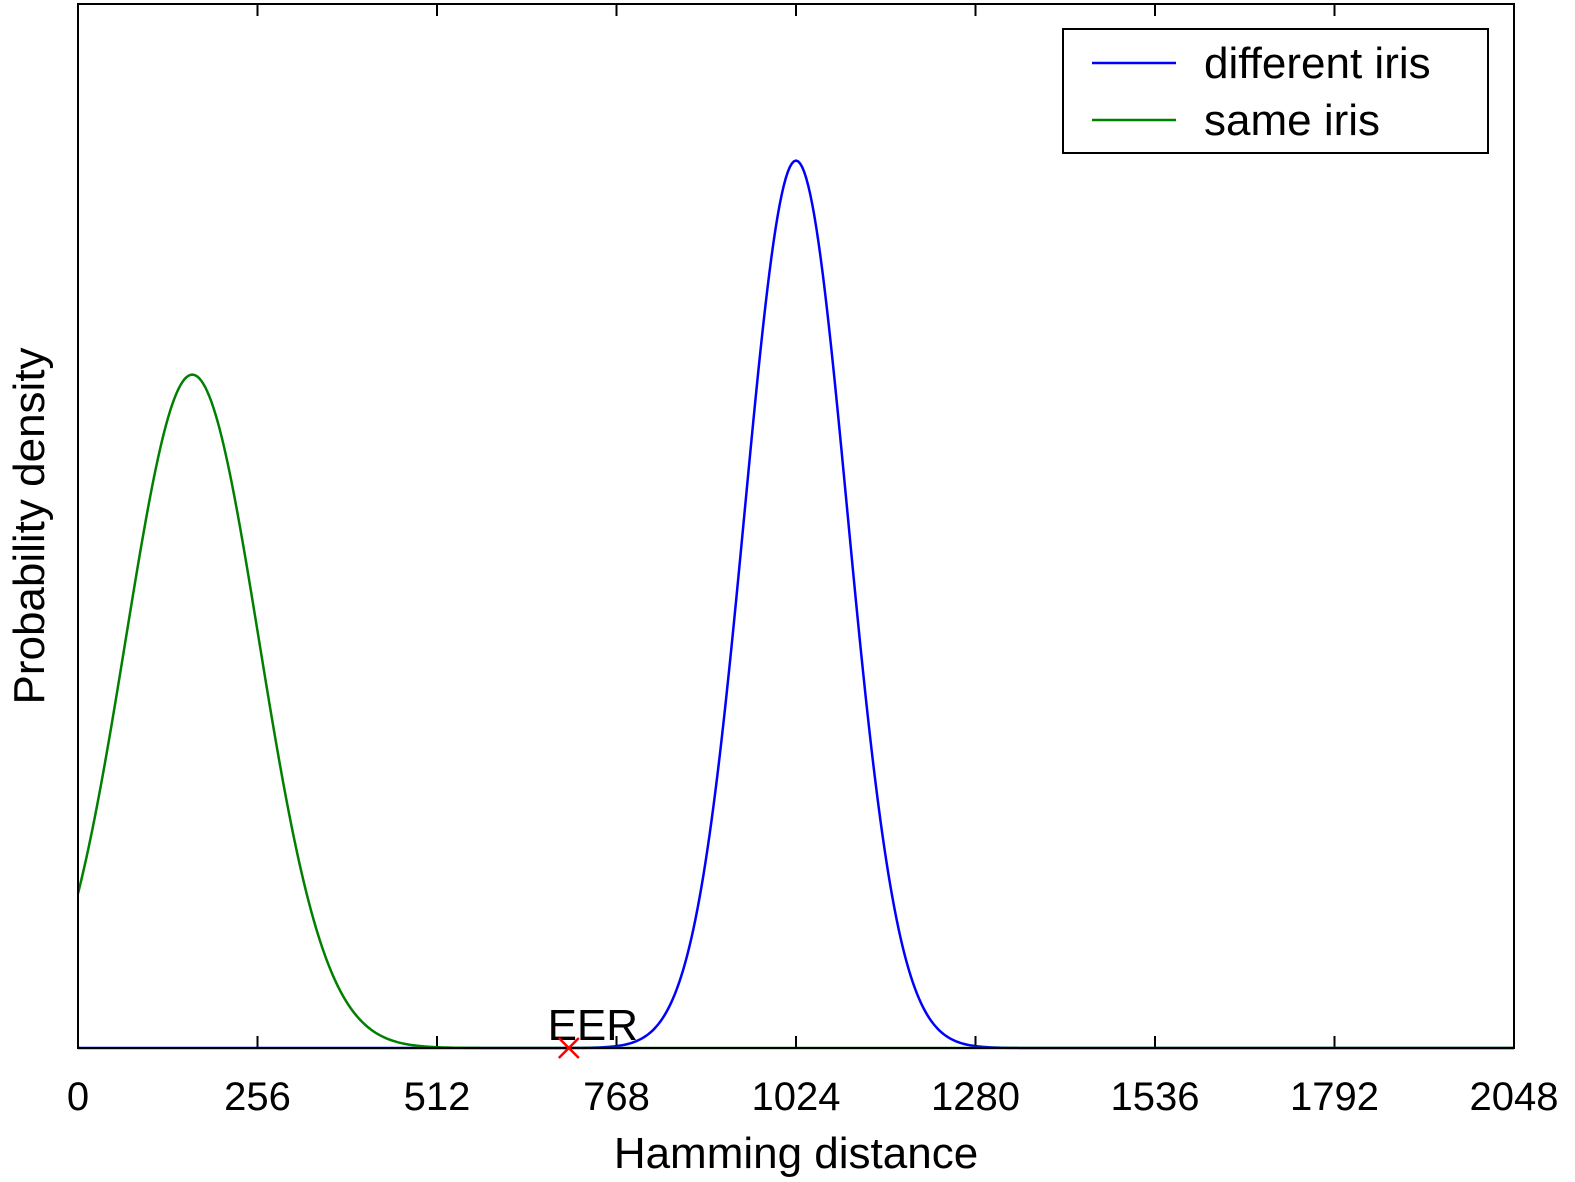 The image size is (1575, 1182). What do you see at coordinates (1334, 1097) in the screenshot?
I see `x-tick-label-1792: 1792` at bounding box center [1334, 1097].